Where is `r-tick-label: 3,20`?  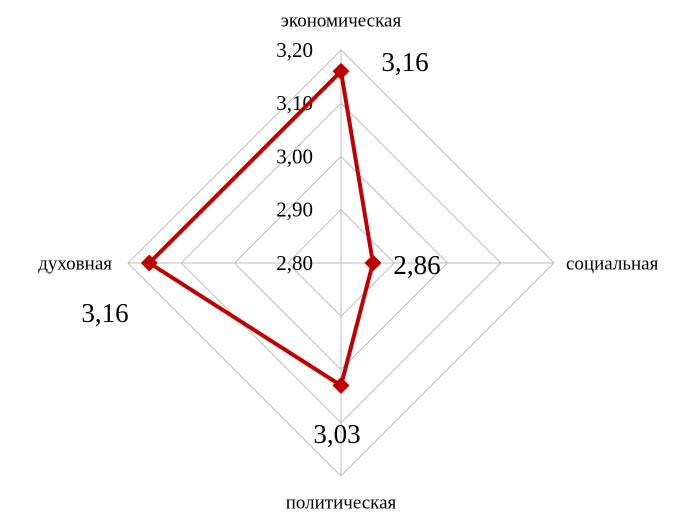 r-tick-label: 3,20 is located at coordinates (294, 50).